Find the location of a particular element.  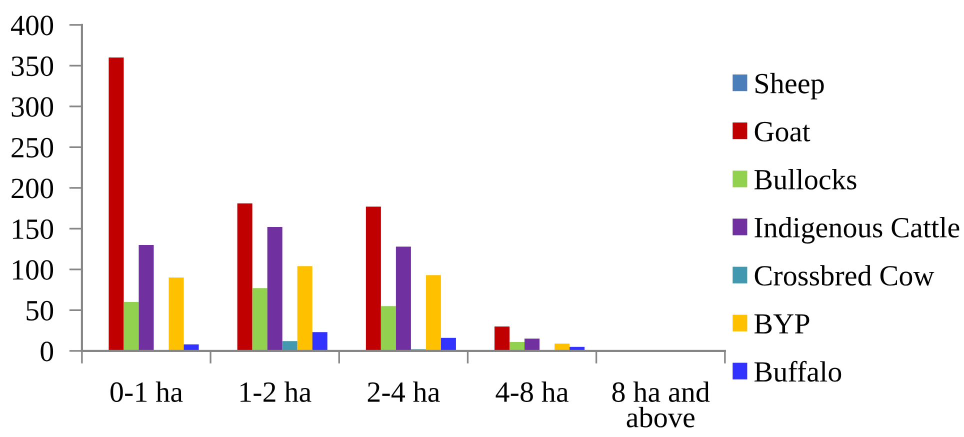

x-tick-label: 4-8 ha is located at coordinates (532, 391).